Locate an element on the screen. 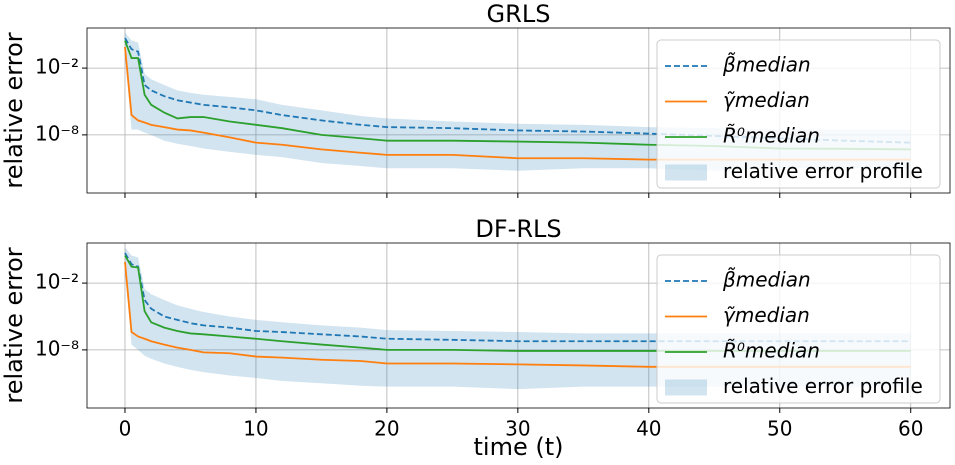 The image size is (955, 465). x-tick-label: 50 is located at coordinates (779, 429).